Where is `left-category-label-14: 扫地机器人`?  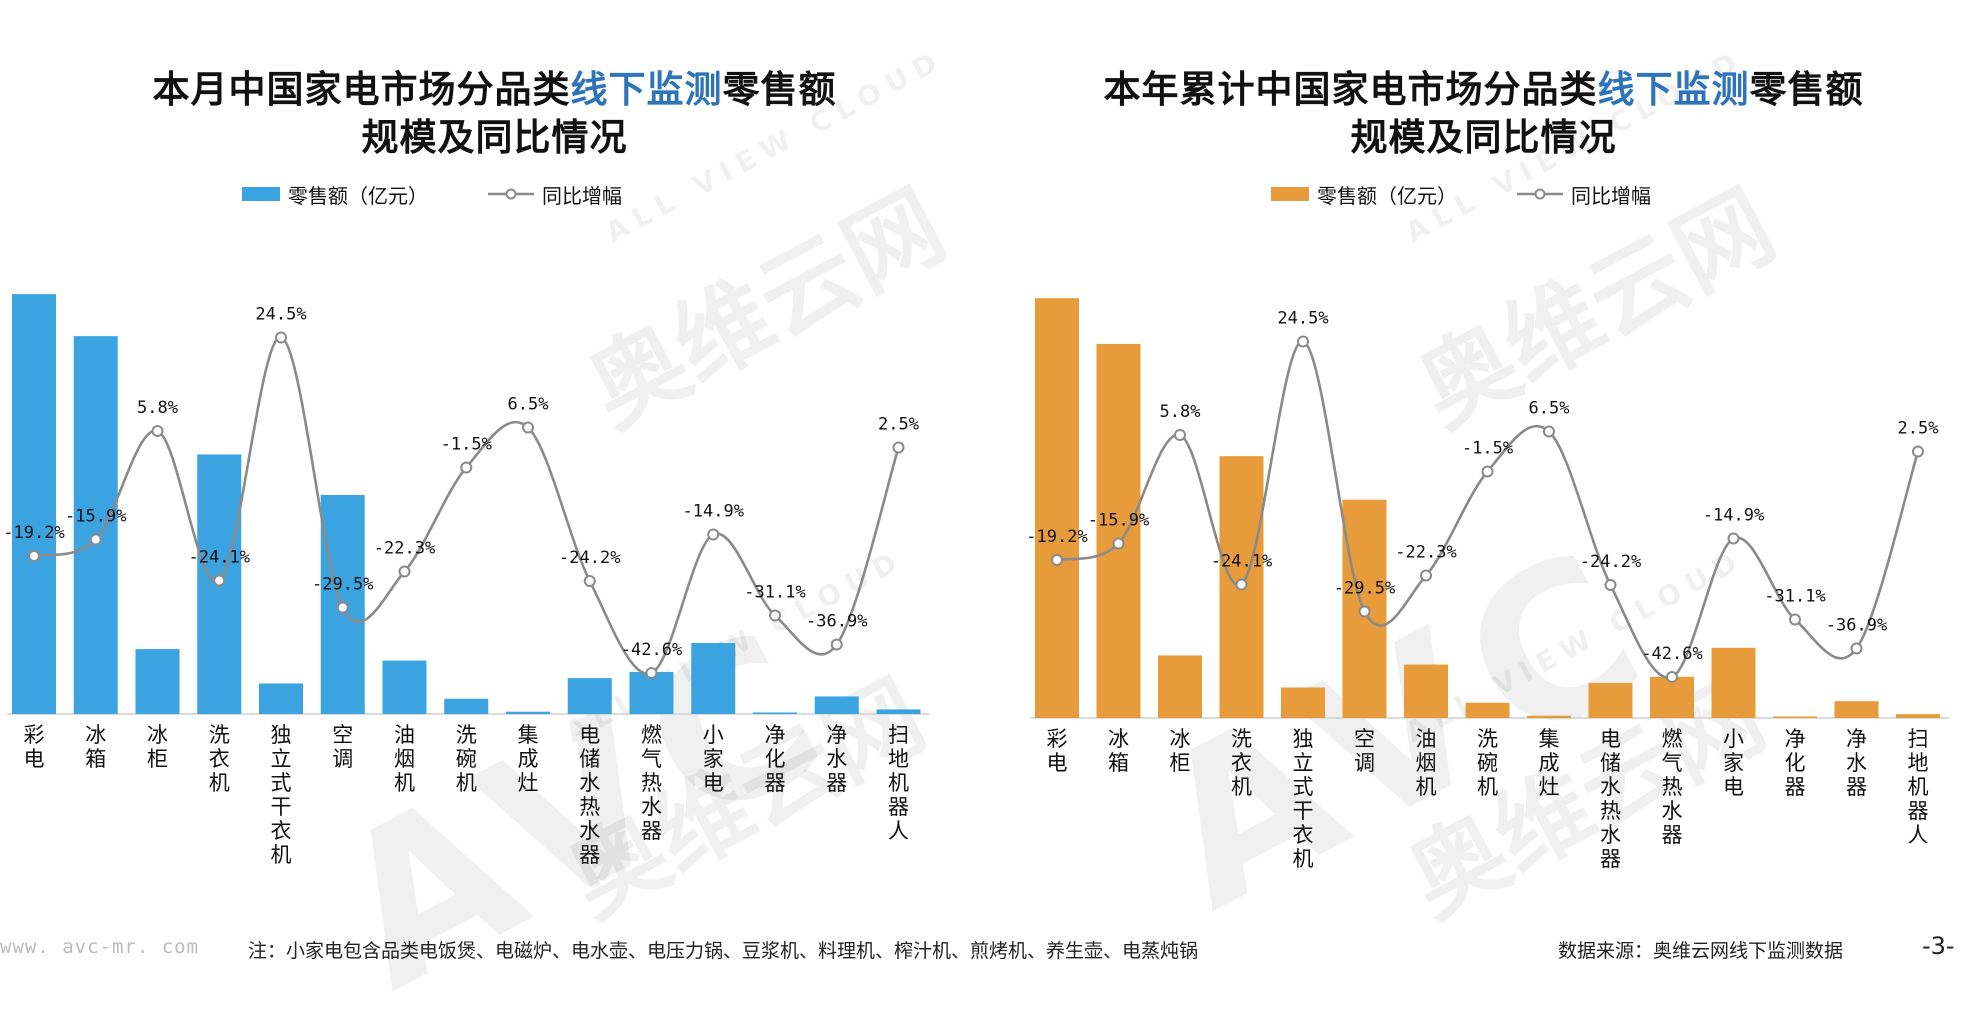 left-category-label-14: 扫地机器人 is located at coordinates (898, 783).